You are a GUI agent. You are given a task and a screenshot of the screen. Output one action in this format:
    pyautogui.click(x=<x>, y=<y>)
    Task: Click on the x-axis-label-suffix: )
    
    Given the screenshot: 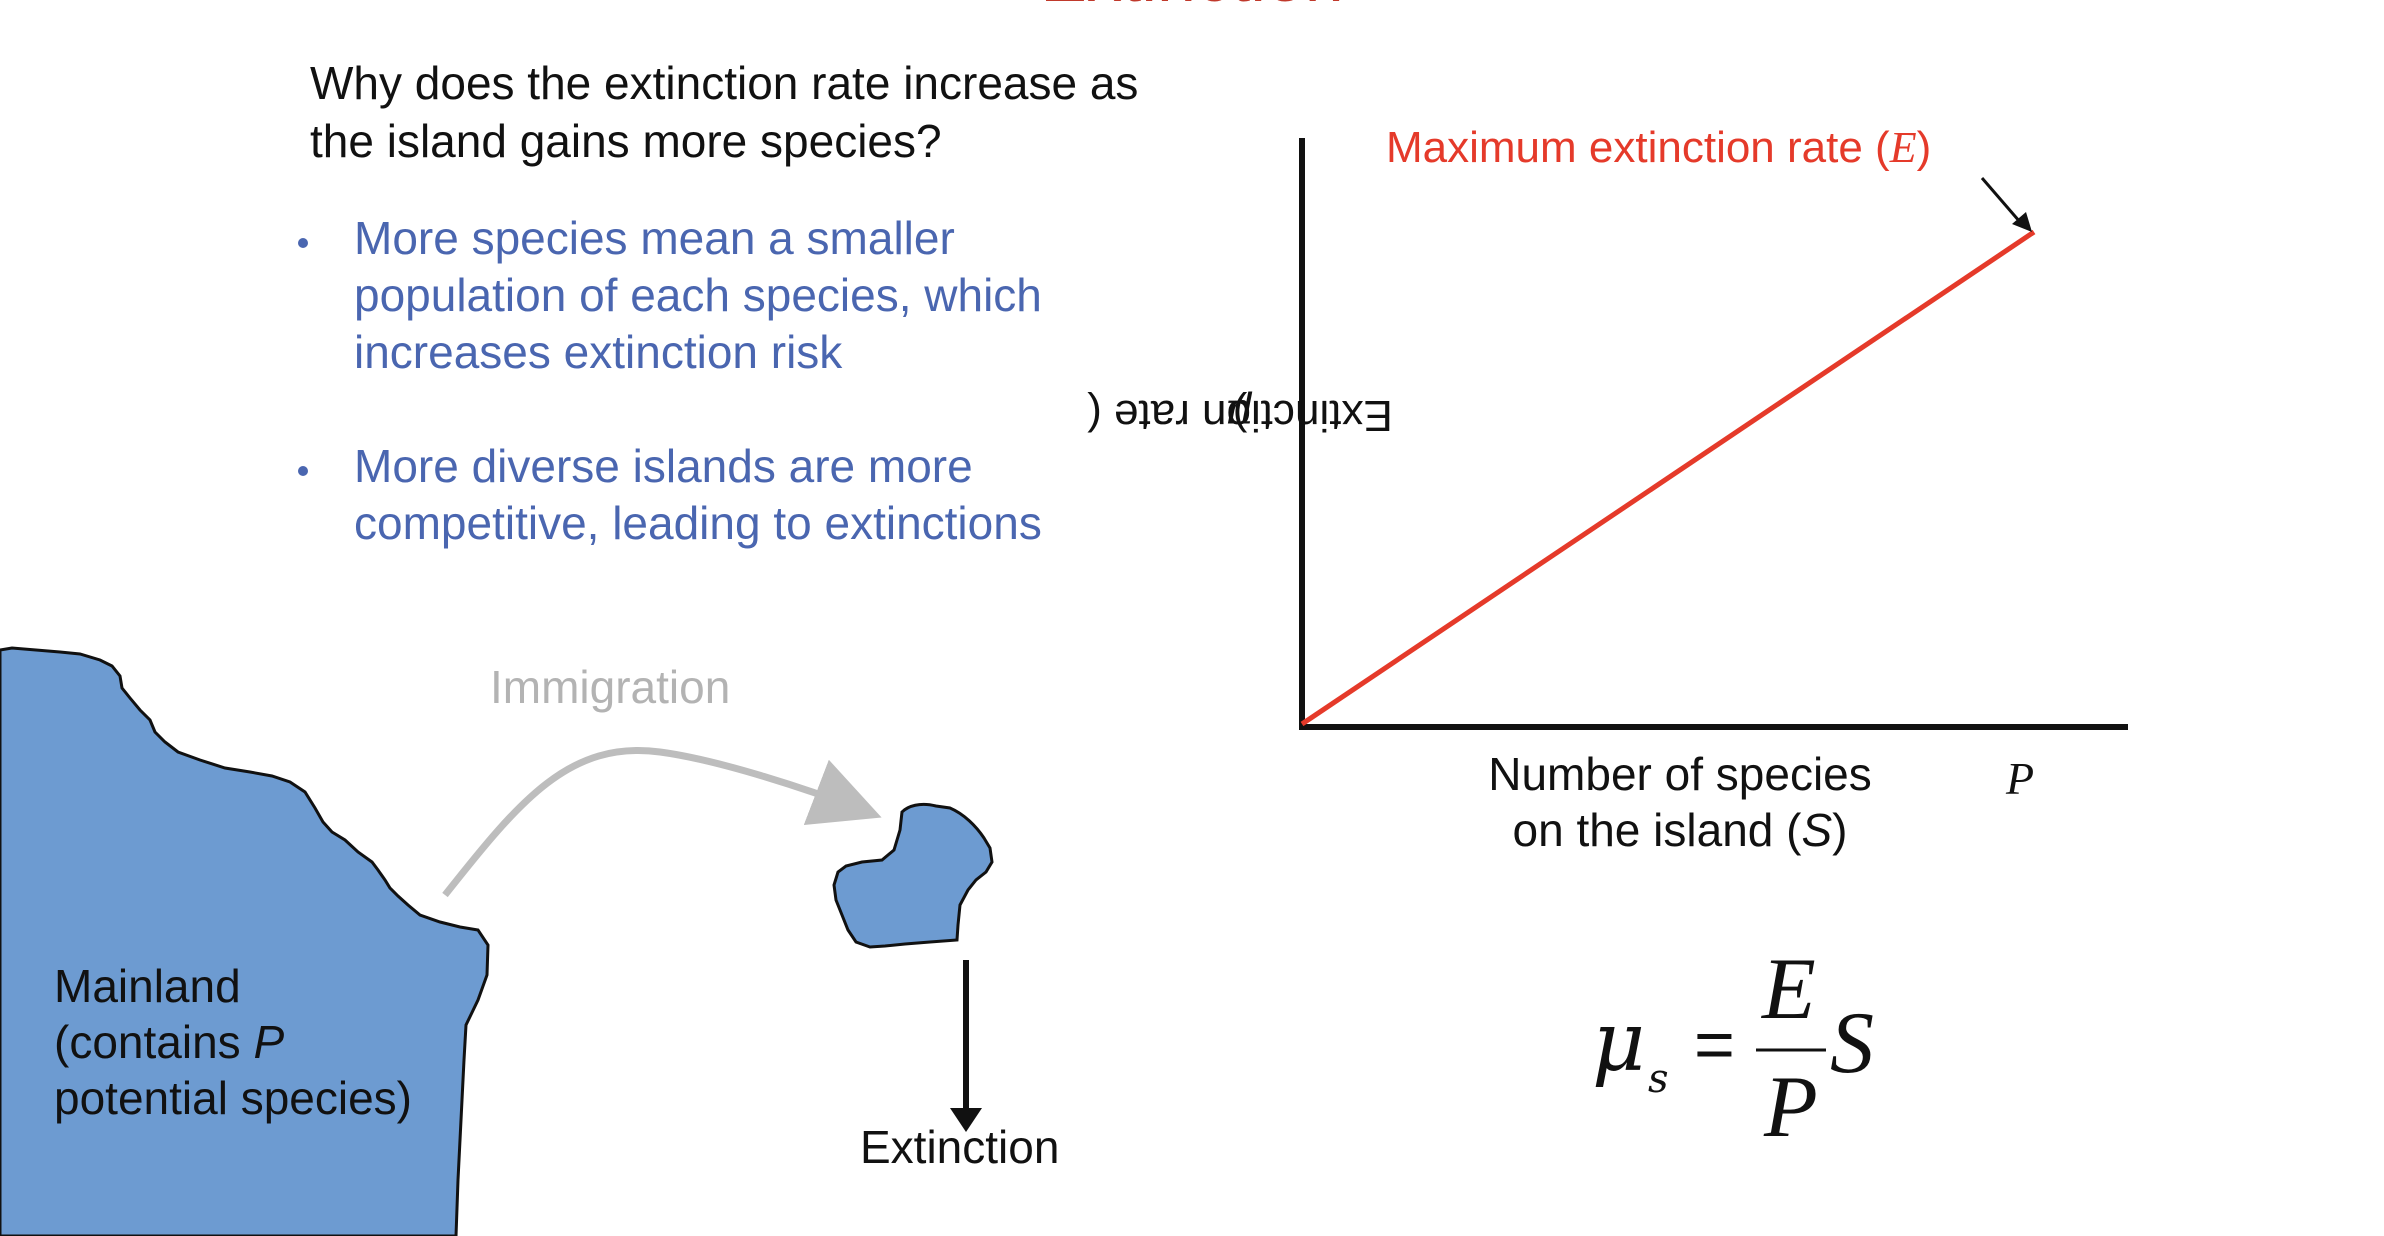 What is the action you would take?
    pyautogui.click(x=1840, y=830)
    